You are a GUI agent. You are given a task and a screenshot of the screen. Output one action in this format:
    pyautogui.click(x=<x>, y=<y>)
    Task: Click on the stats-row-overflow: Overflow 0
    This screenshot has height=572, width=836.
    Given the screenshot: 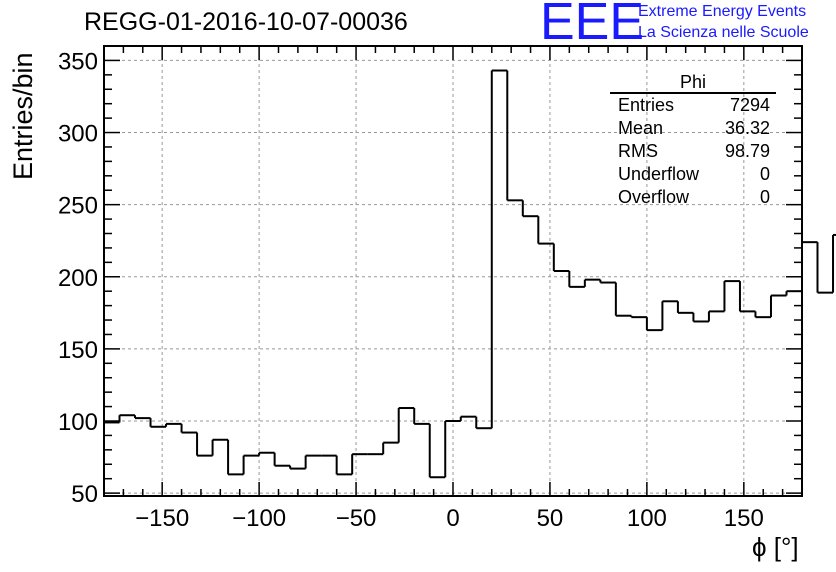 What is the action you would take?
    pyautogui.click(x=693, y=197)
    